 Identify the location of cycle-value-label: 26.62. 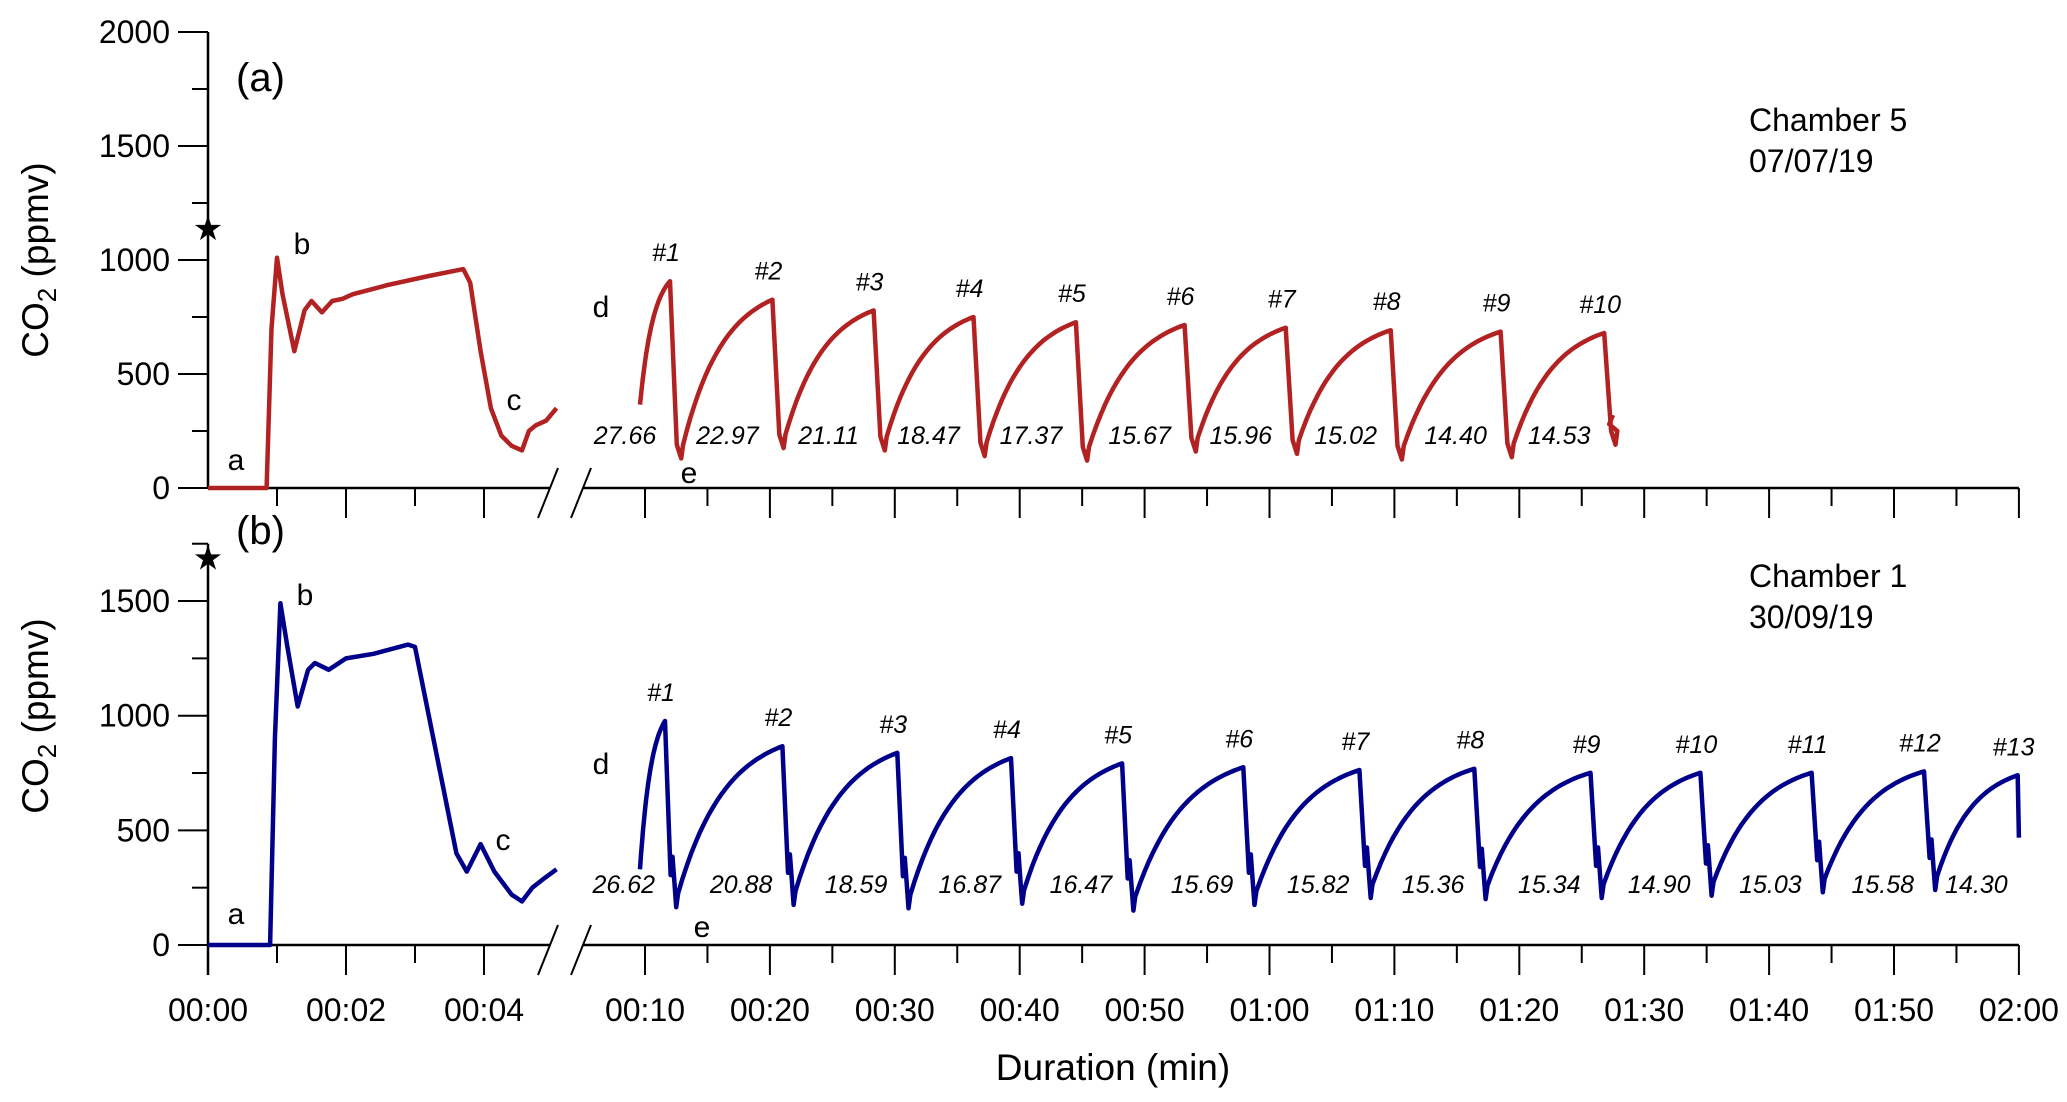
(623, 885).